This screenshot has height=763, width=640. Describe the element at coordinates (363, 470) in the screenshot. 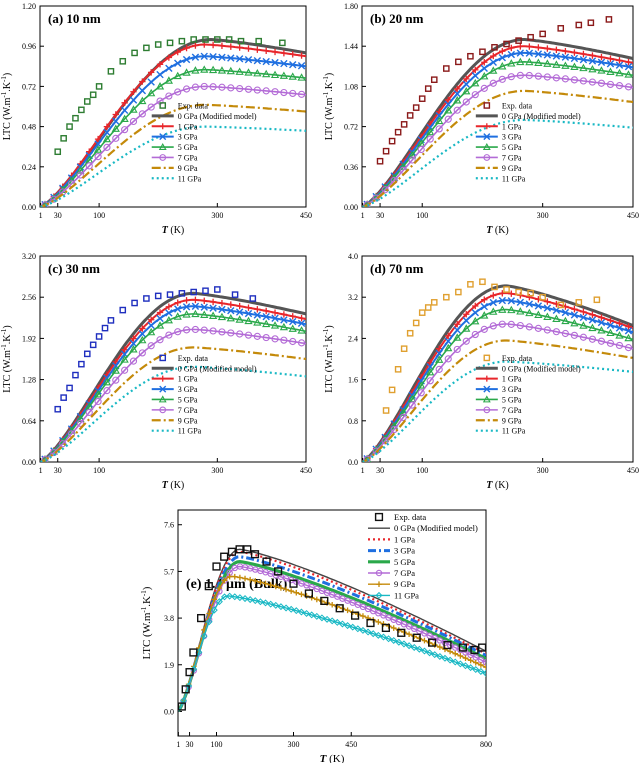

I see `x-tick-label: 1` at that location.